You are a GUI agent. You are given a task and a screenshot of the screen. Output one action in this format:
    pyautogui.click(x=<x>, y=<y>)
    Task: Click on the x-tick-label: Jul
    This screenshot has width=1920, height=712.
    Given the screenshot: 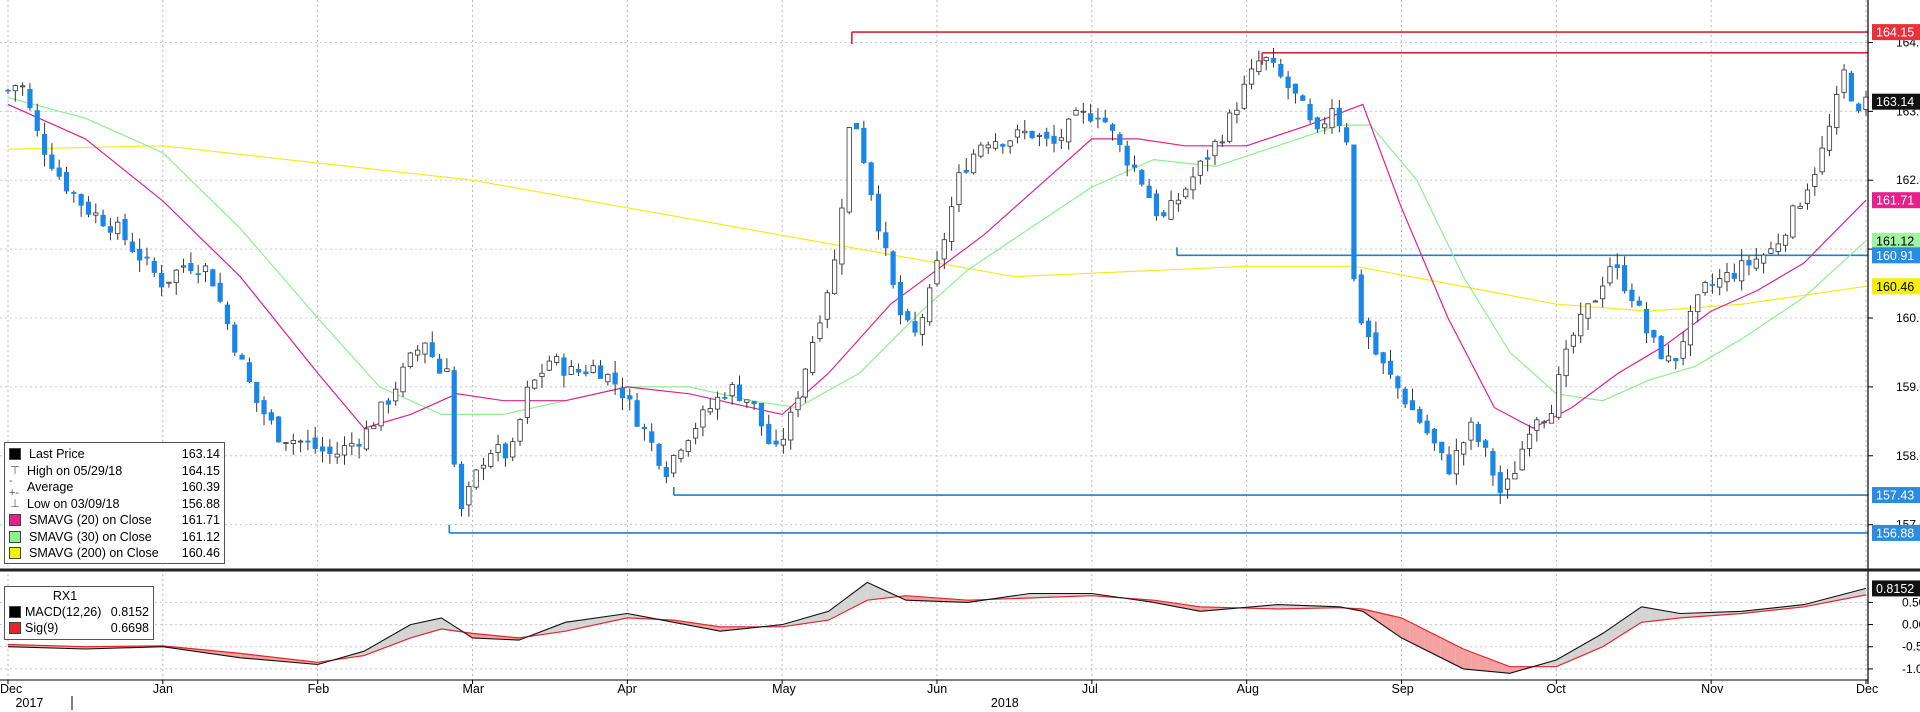 What is the action you would take?
    pyautogui.click(x=1090, y=689)
    